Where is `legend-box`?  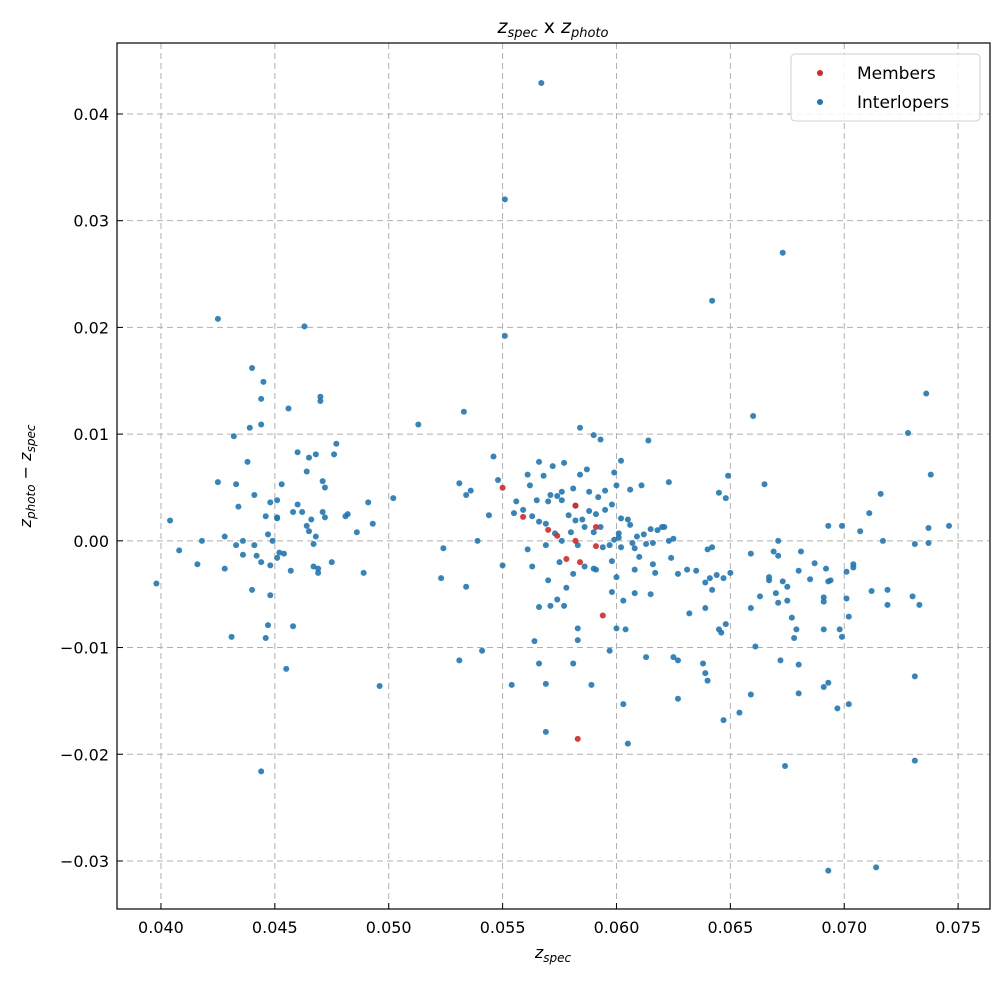 legend-box is located at coordinates (885, 87).